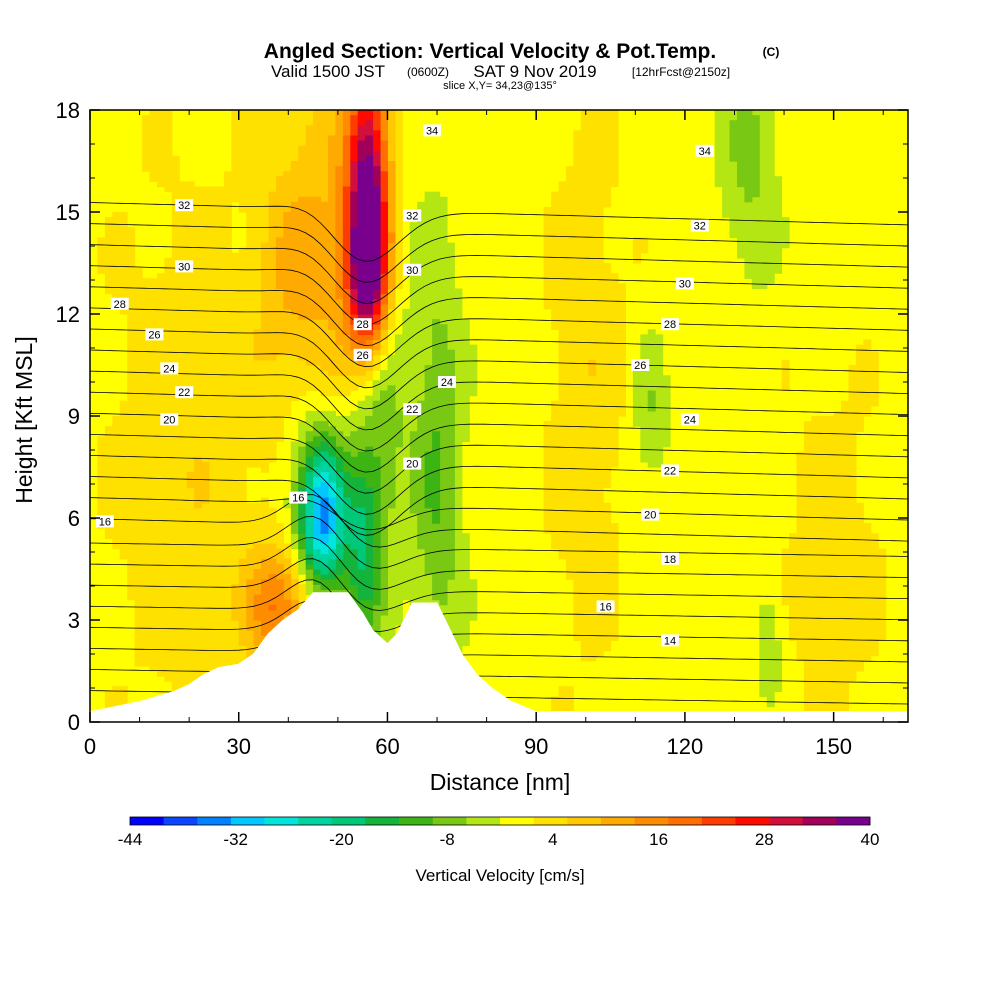  I want to click on contour-label-14: 24, so click(169, 368).